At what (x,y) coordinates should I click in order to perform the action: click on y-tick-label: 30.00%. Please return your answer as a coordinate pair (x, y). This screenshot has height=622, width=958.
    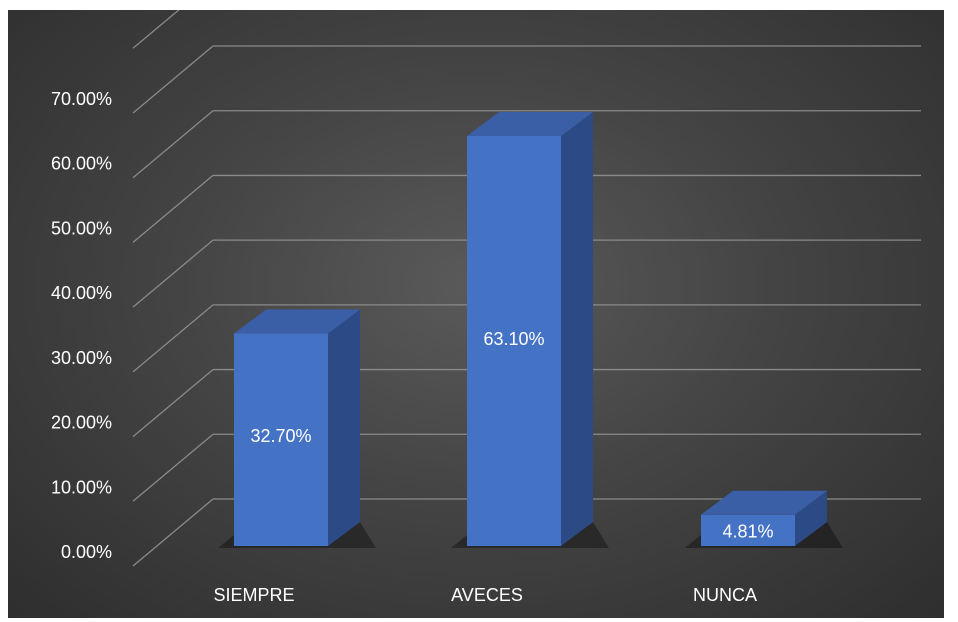
    Looking at the image, I should click on (81, 358).